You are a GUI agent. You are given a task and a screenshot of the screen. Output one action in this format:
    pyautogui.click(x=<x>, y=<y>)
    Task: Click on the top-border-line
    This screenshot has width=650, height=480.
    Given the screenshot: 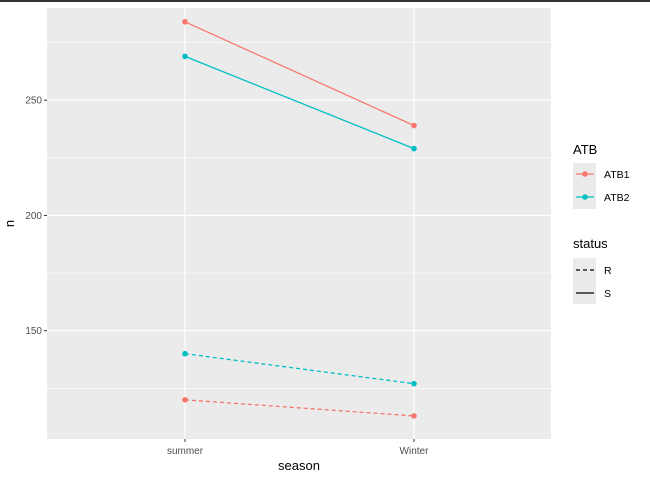 What is the action you would take?
    pyautogui.click(x=325, y=1)
    